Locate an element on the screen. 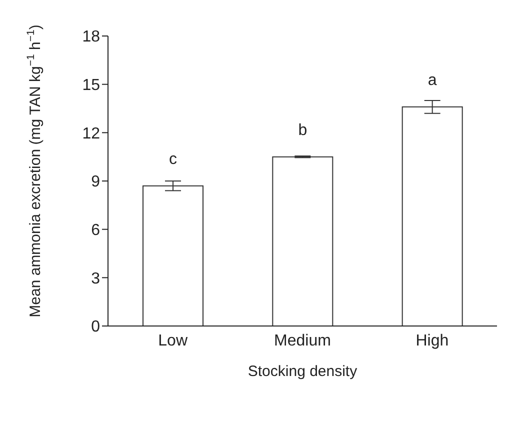 This screenshot has height=439, width=525. x-tick-label: Low is located at coordinates (173, 341).